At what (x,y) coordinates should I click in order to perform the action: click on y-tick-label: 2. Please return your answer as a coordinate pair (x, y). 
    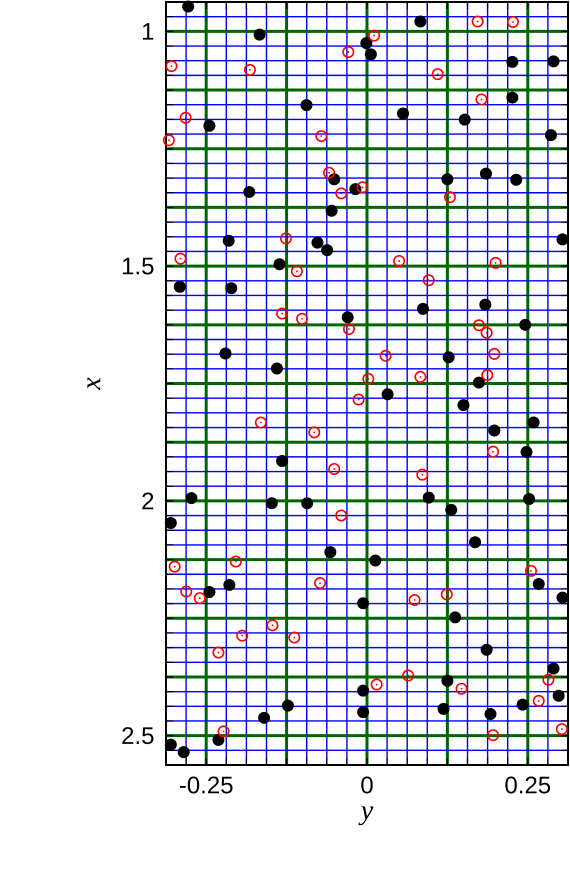
    Looking at the image, I should click on (148, 501).